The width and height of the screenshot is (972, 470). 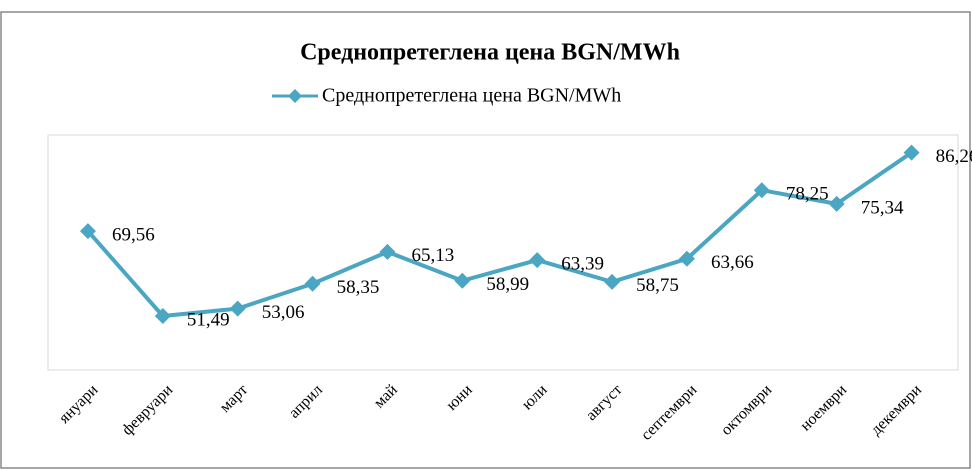 I want to click on data-label: 65,13, so click(x=432, y=255).